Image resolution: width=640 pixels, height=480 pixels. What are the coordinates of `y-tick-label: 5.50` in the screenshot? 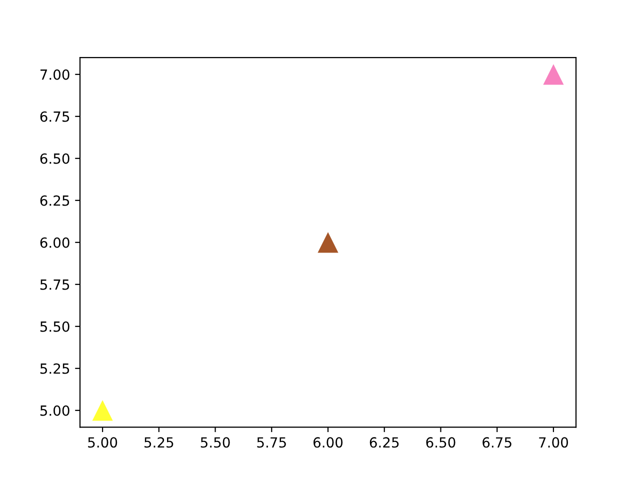 It's located at (55, 326).